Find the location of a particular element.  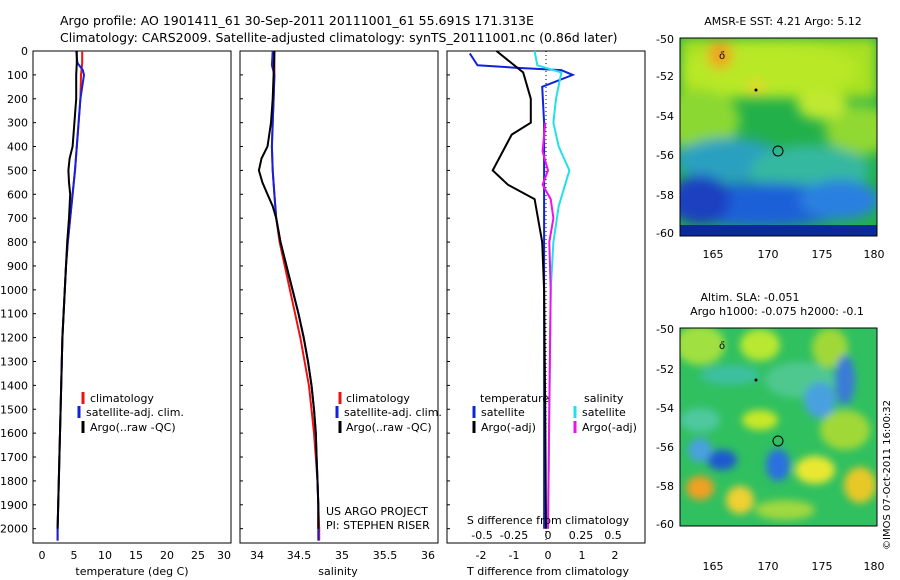

sst-map-frame is located at coordinates (778, 137).